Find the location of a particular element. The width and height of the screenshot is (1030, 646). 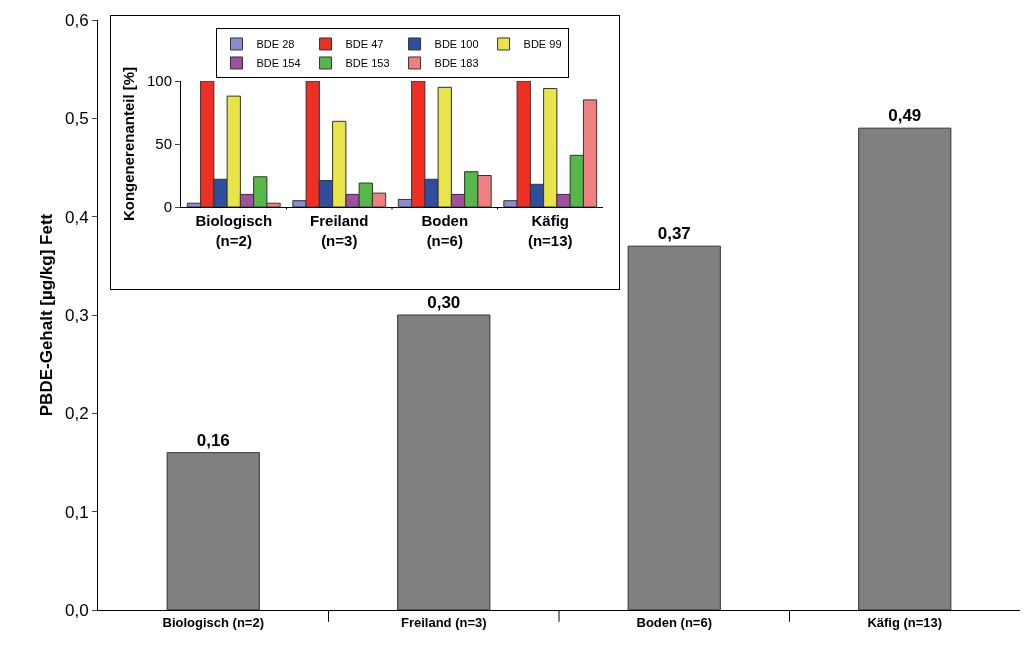

y-tick-label: 50 is located at coordinates (163, 144).